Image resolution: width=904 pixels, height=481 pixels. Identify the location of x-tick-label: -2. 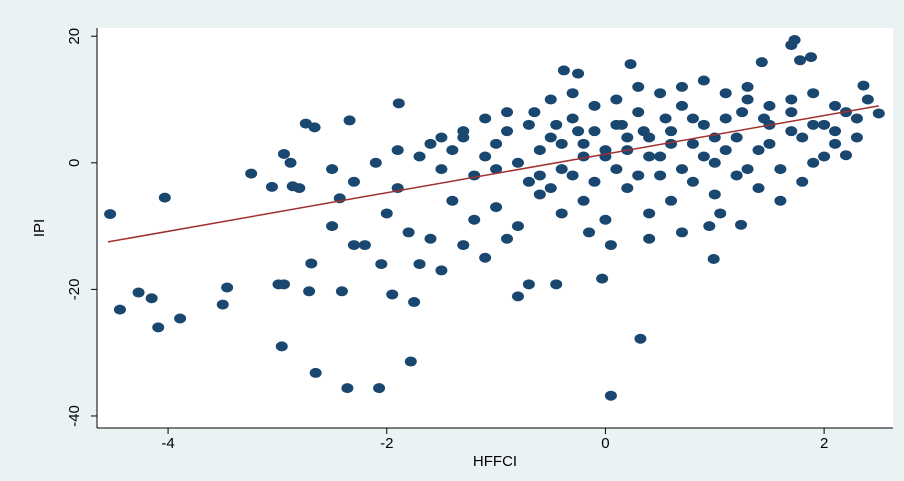
(386, 443).